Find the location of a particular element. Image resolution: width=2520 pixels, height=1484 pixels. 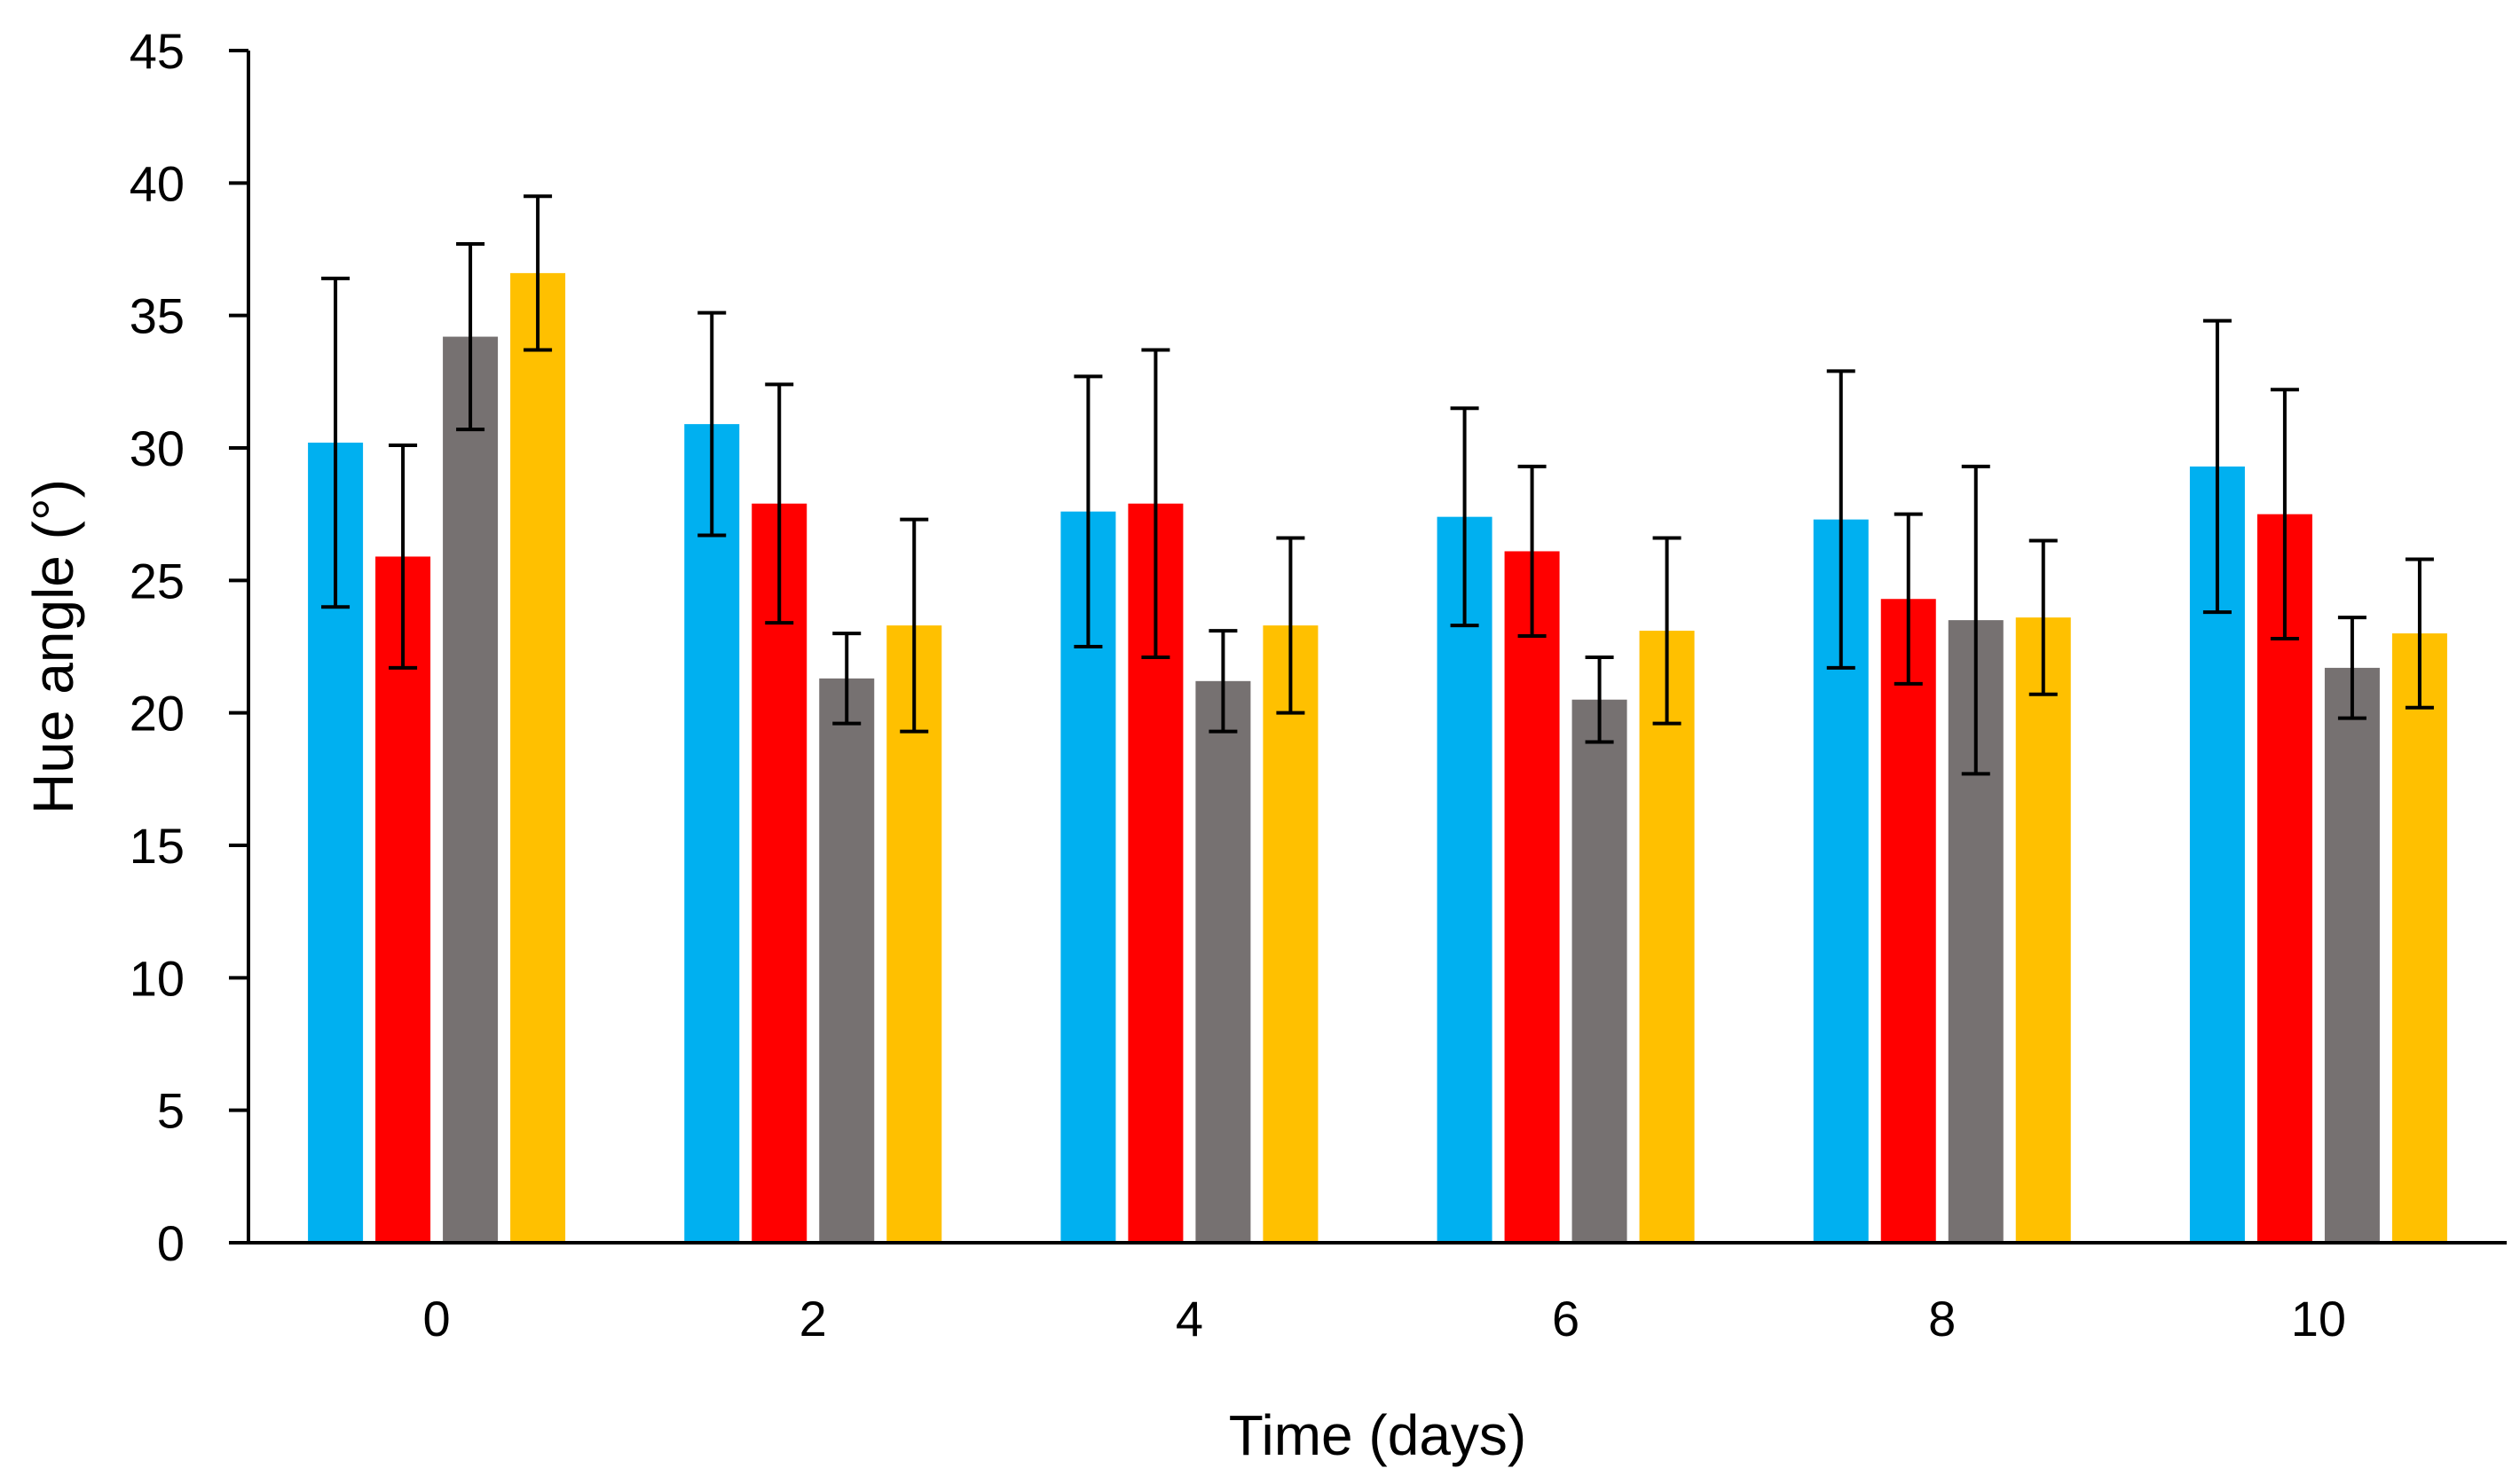

x-ticks: 0 2 4 6 8 10 is located at coordinates (1385, 1319).